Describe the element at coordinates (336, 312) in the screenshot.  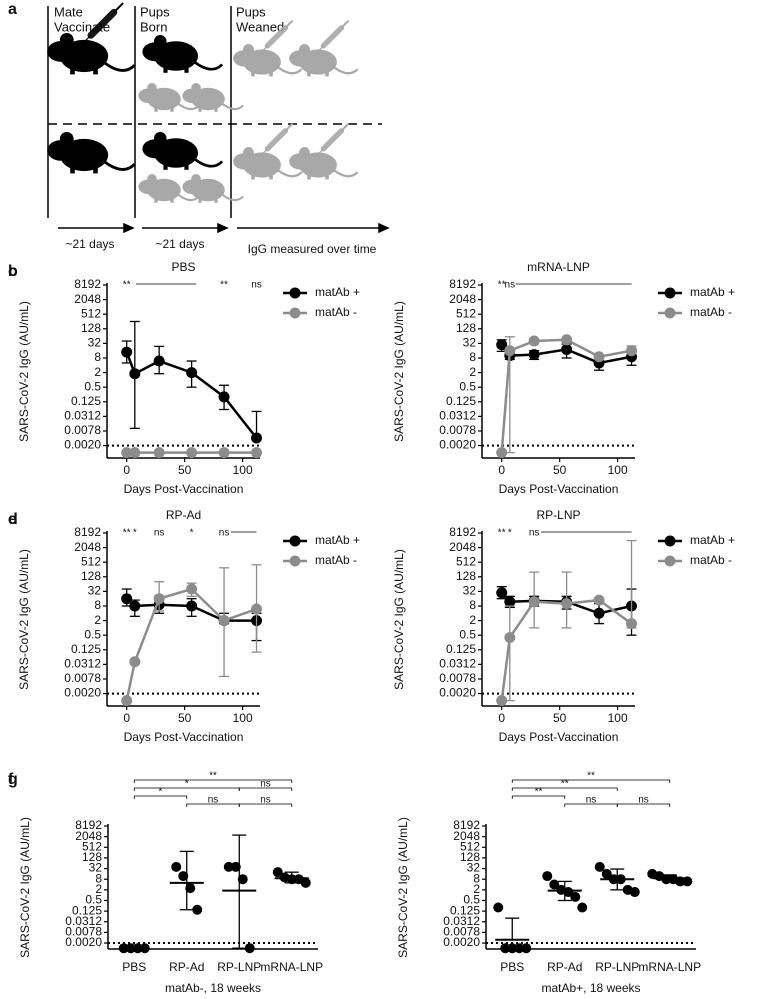
I see `legend-label: matAb -` at that location.